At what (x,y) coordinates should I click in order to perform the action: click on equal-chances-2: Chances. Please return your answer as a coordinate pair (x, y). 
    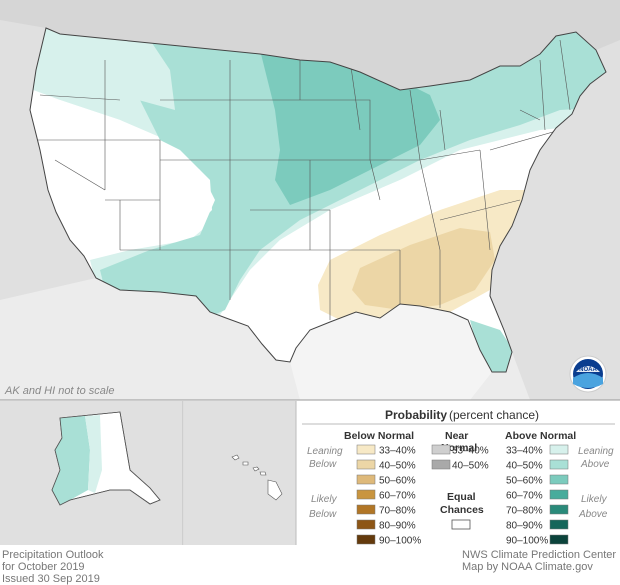
    Looking at the image, I should click on (462, 510).